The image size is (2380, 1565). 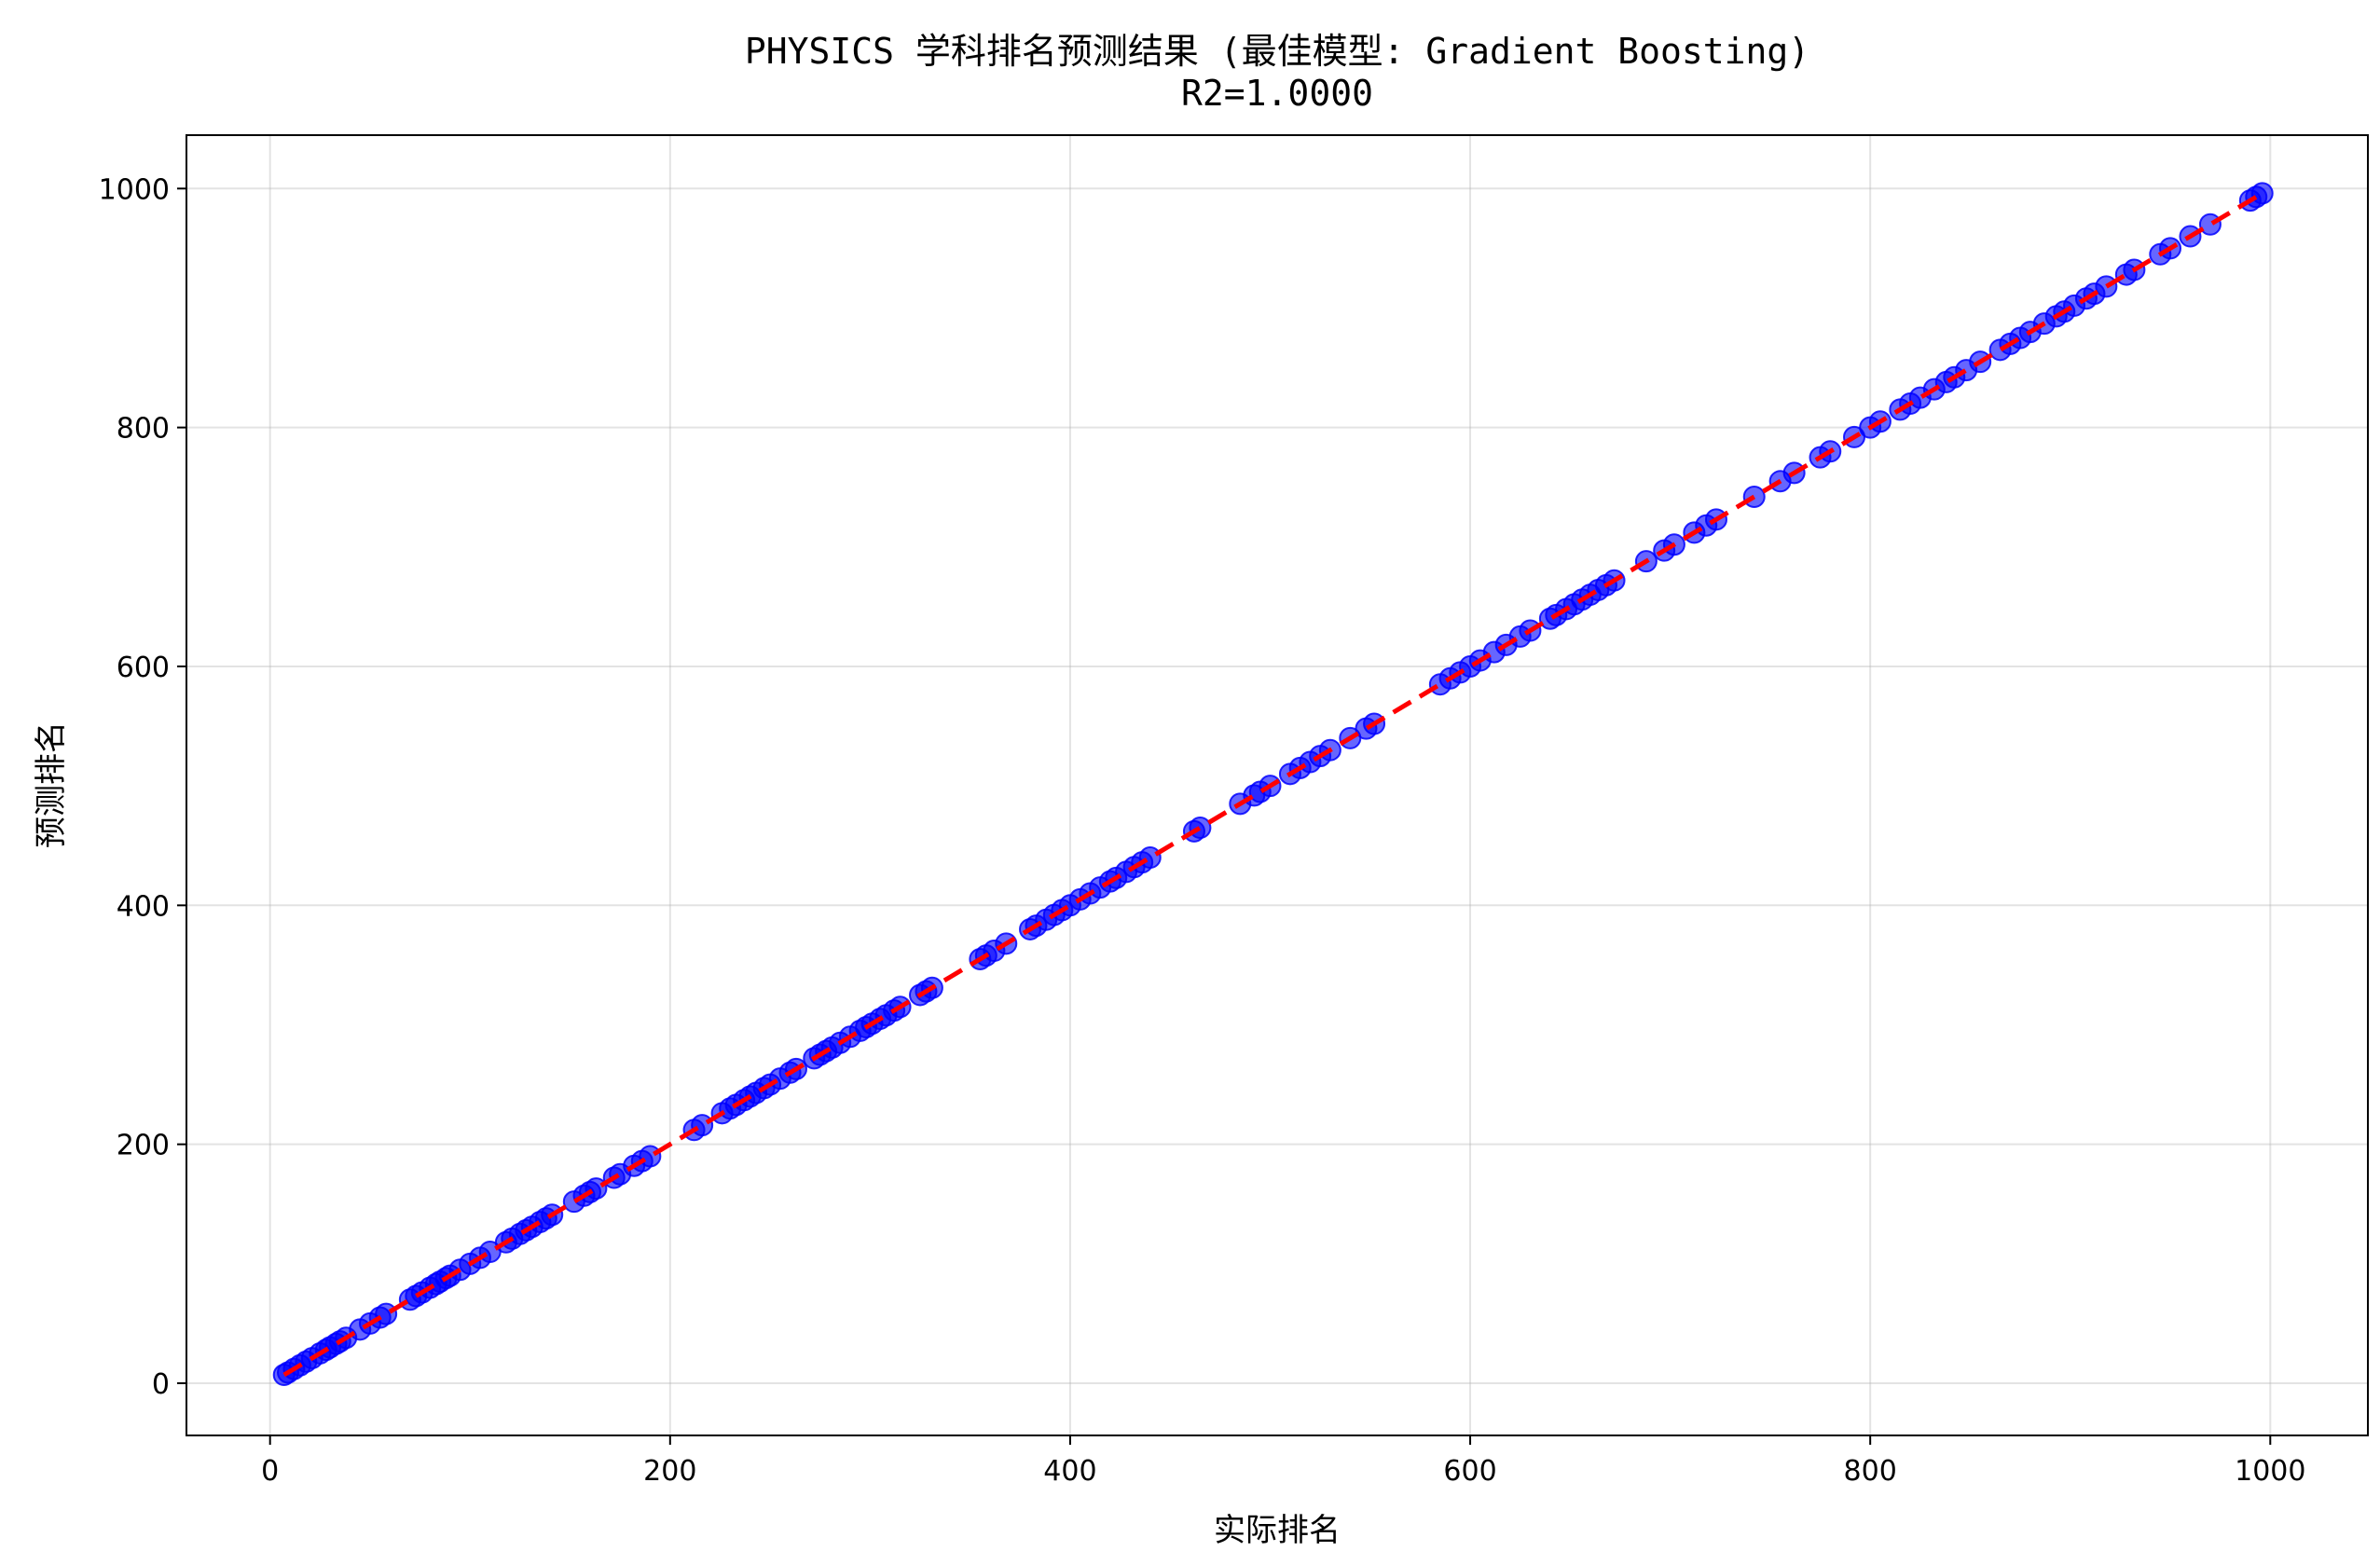 What do you see at coordinates (1283, 1461) in the screenshot?
I see `x-axis-ticks: 0 200 400 600 800 1000` at bounding box center [1283, 1461].